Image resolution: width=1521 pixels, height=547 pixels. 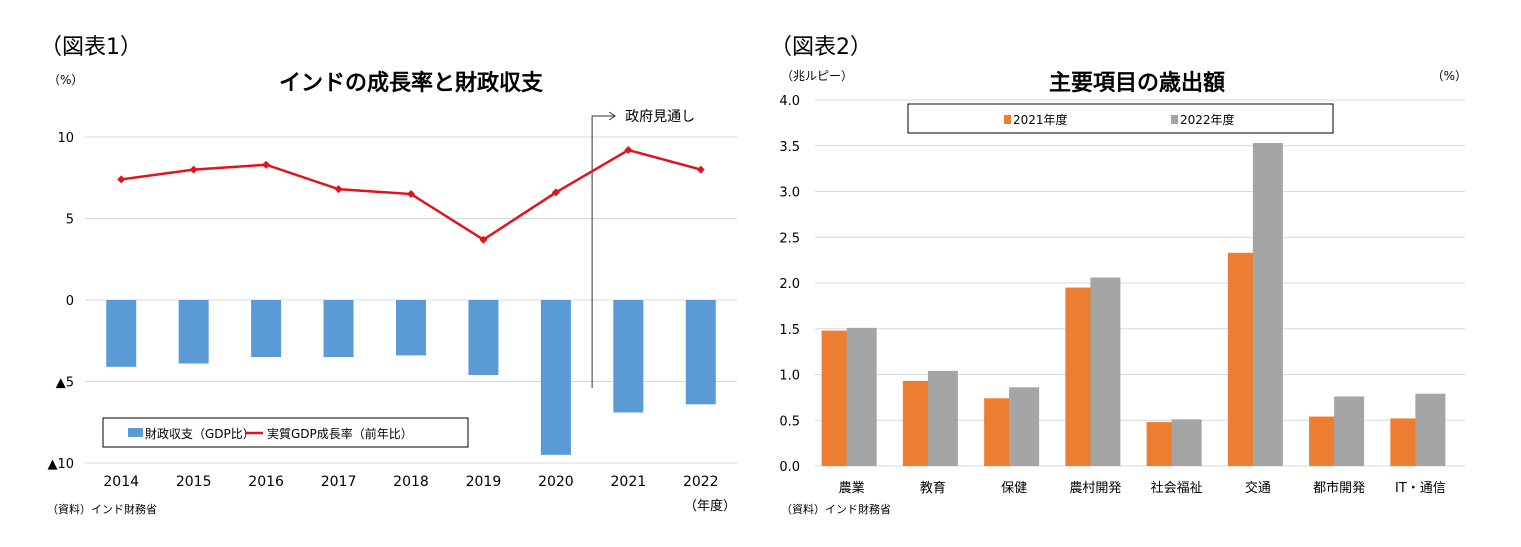 What do you see at coordinates (701, 482) in the screenshot?
I see `x-tick-label: 2022` at bounding box center [701, 482].